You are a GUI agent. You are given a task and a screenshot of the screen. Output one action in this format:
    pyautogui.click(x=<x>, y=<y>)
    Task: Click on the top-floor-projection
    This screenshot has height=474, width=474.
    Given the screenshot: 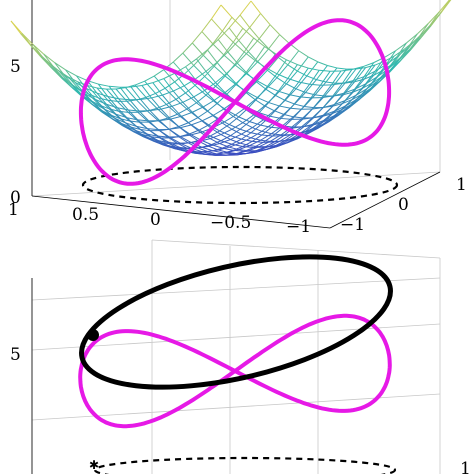 What is the action you would take?
    pyautogui.click(x=240, y=185)
    